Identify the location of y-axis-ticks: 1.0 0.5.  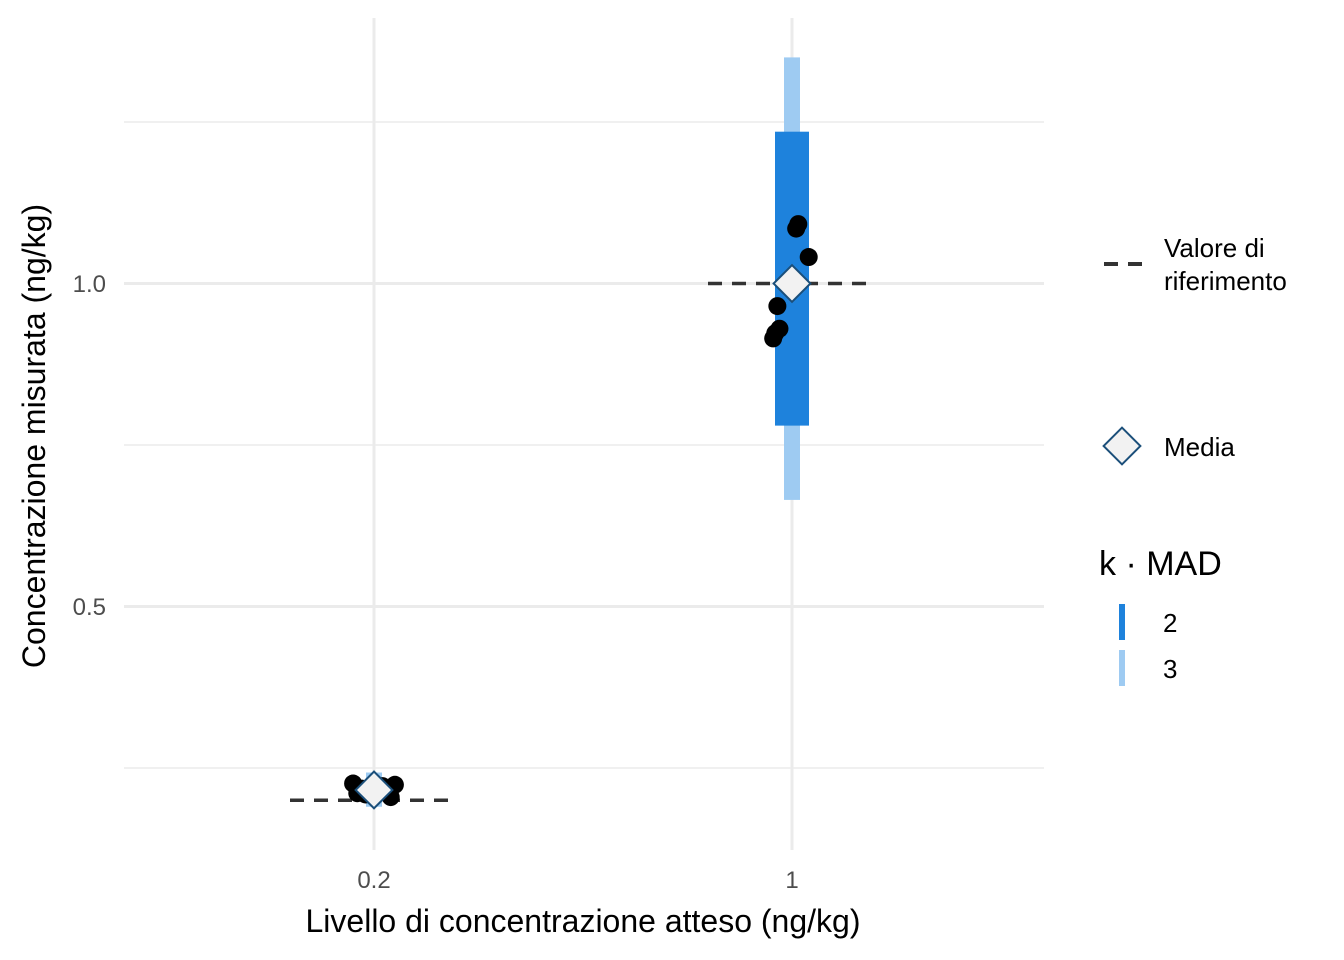
(89, 446).